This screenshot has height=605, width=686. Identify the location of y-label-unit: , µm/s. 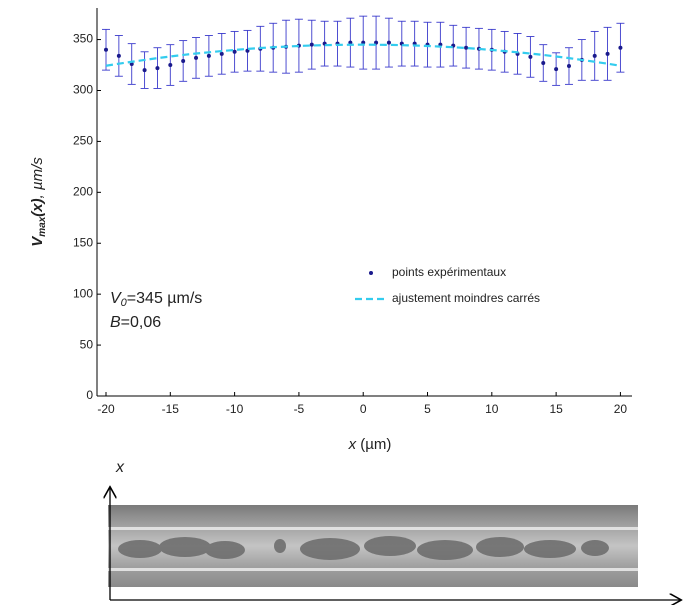
(37, 178).